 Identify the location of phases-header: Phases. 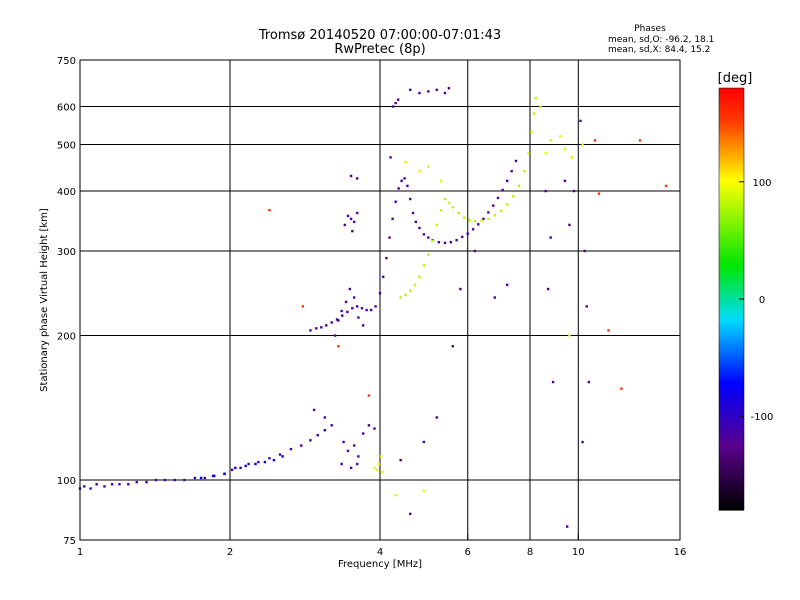
(650, 29).